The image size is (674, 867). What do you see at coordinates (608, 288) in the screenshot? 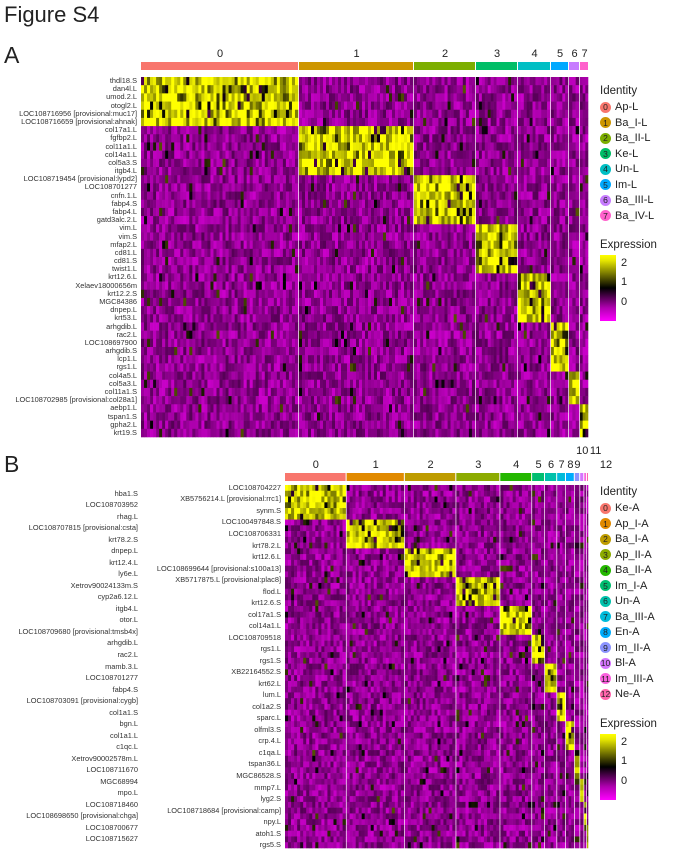
I see `expression-color-bar` at bounding box center [608, 288].